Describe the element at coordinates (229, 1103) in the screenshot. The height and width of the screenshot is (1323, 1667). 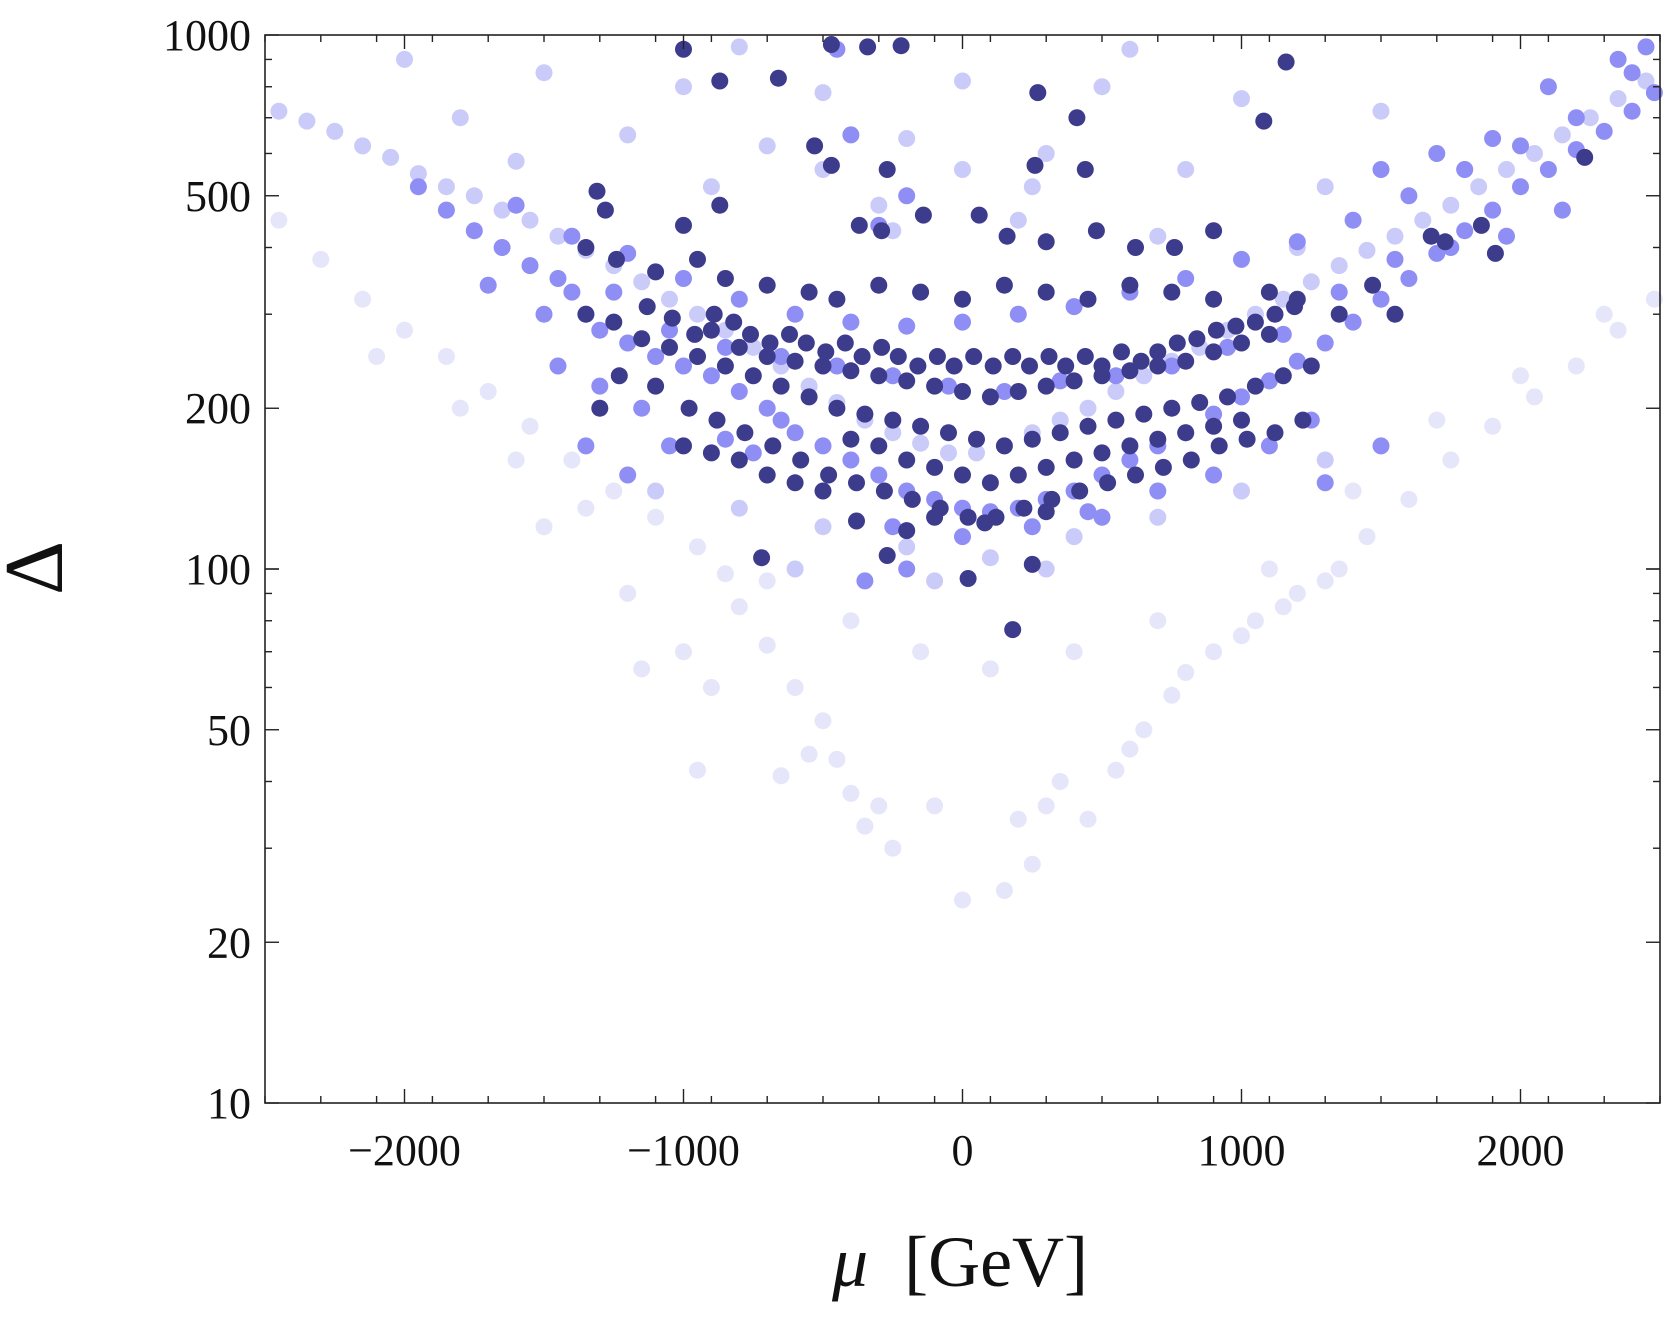
I see `y-tick-label: 10` at that location.